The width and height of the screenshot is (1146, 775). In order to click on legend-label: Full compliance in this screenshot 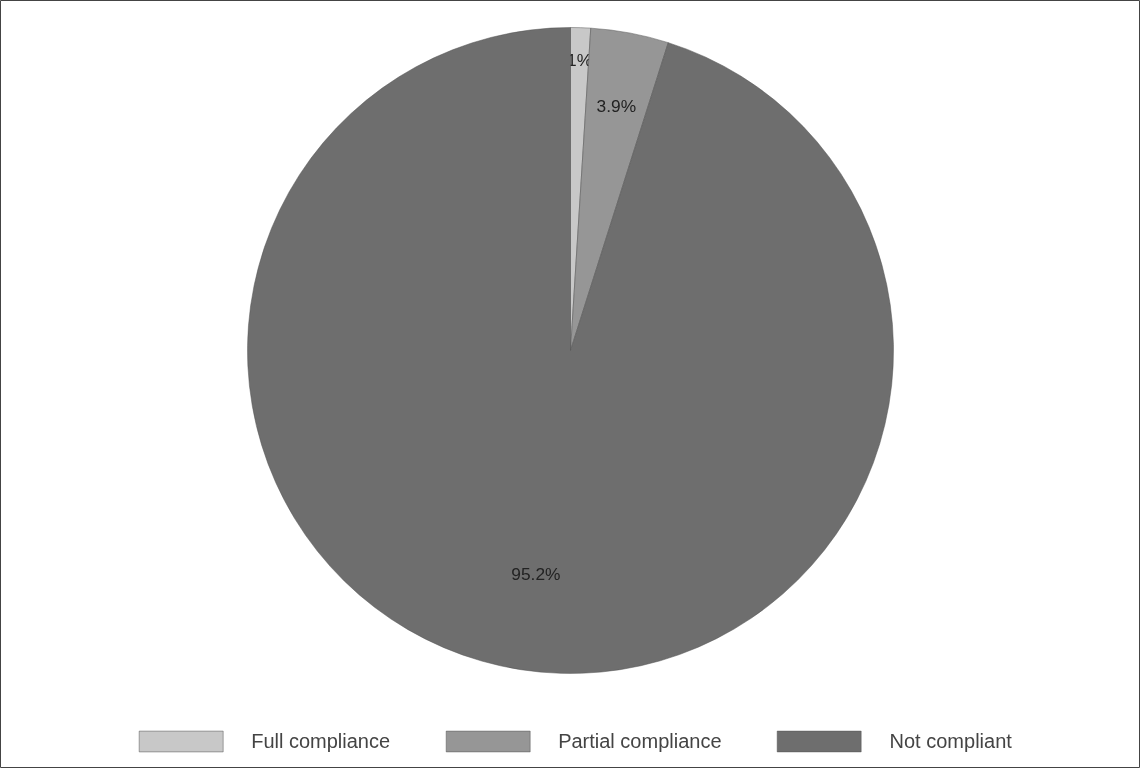, I will do `click(321, 741)`.